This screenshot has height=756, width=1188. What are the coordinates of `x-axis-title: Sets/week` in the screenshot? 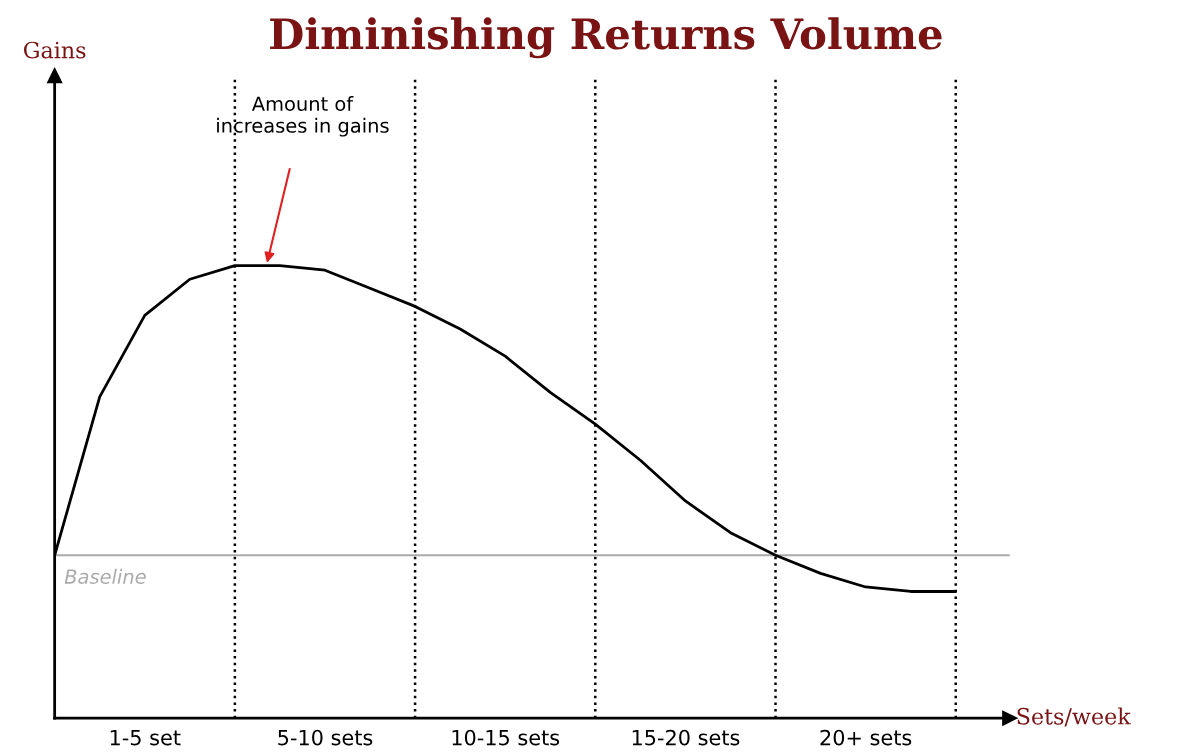 It's located at (1074, 717).